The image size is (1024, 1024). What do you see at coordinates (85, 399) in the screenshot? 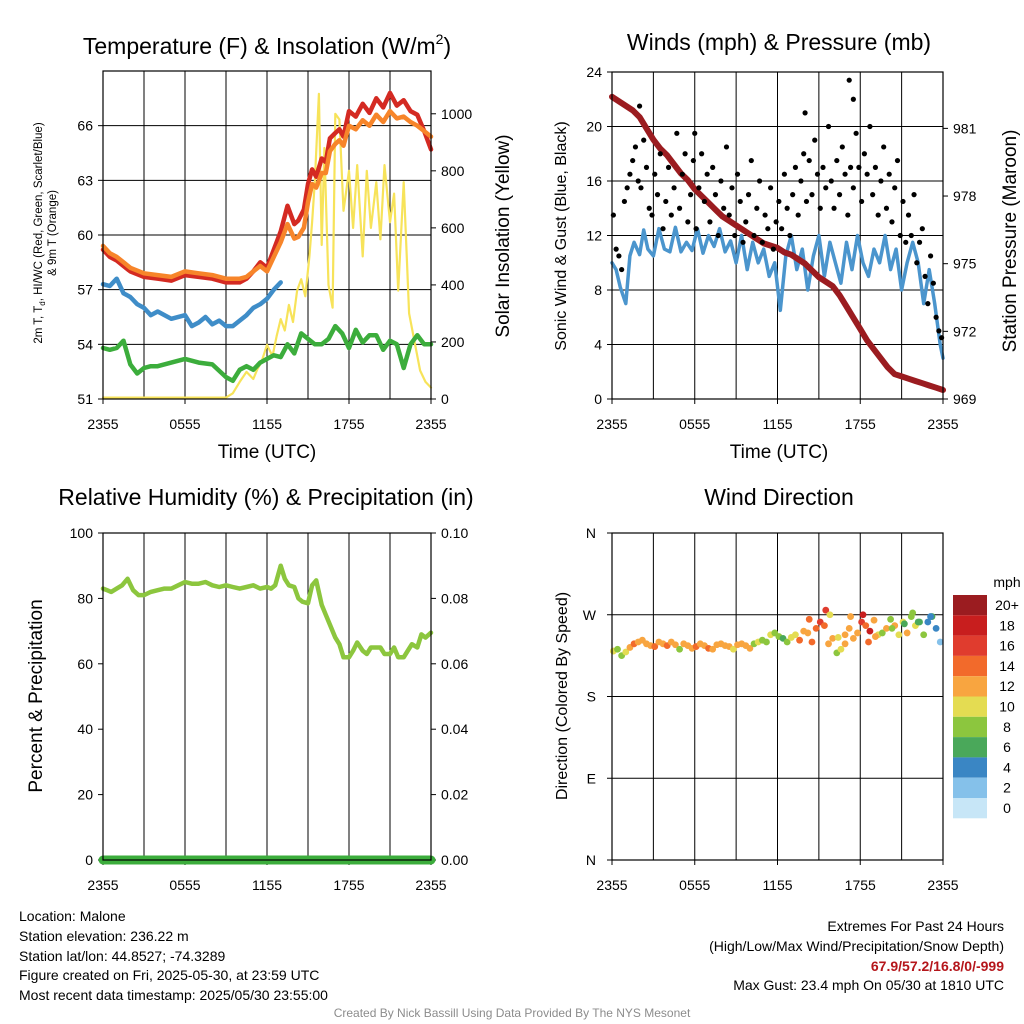
I see `y-tick-label: 51` at bounding box center [85, 399].